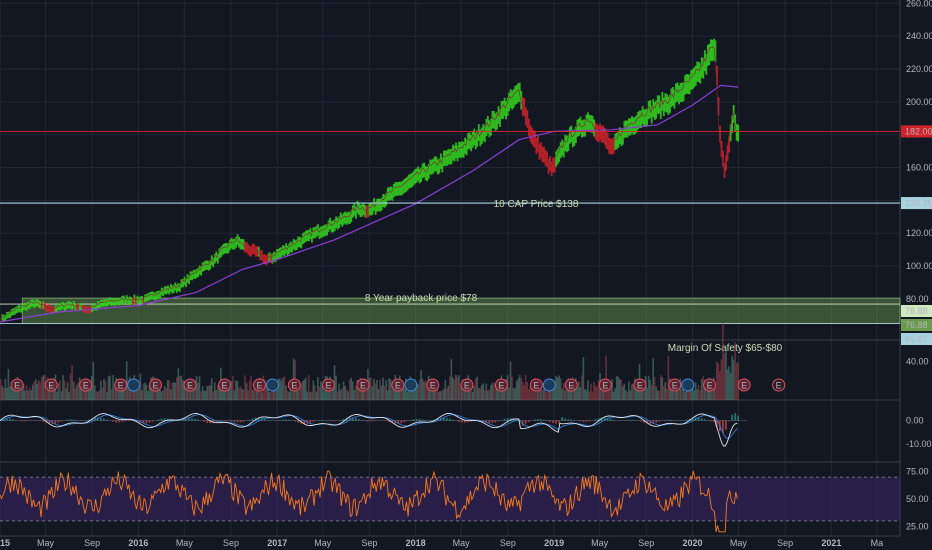 The image size is (932, 550). Describe the element at coordinates (918, 131) in the screenshot. I see `last-price-badge: 182.00` at that location.